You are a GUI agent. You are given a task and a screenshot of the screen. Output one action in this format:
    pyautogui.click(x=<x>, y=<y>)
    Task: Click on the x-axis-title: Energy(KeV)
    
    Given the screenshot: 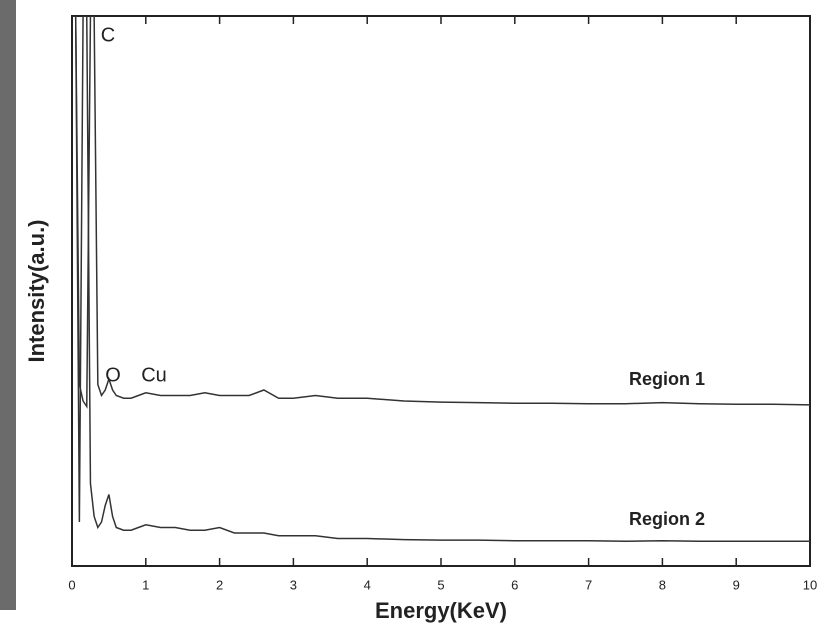 What is the action you would take?
    pyautogui.click(x=441, y=610)
    